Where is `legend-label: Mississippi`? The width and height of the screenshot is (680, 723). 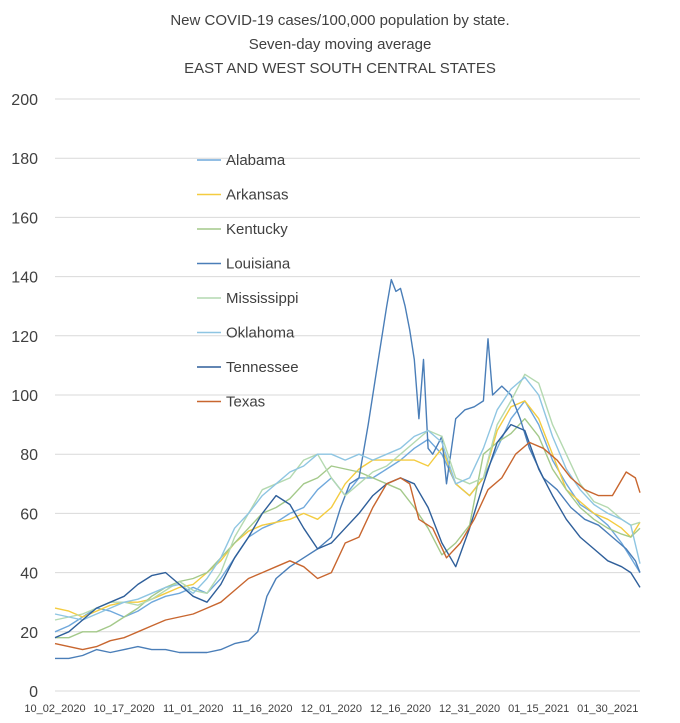 legend-label: Mississippi is located at coordinates (262, 298).